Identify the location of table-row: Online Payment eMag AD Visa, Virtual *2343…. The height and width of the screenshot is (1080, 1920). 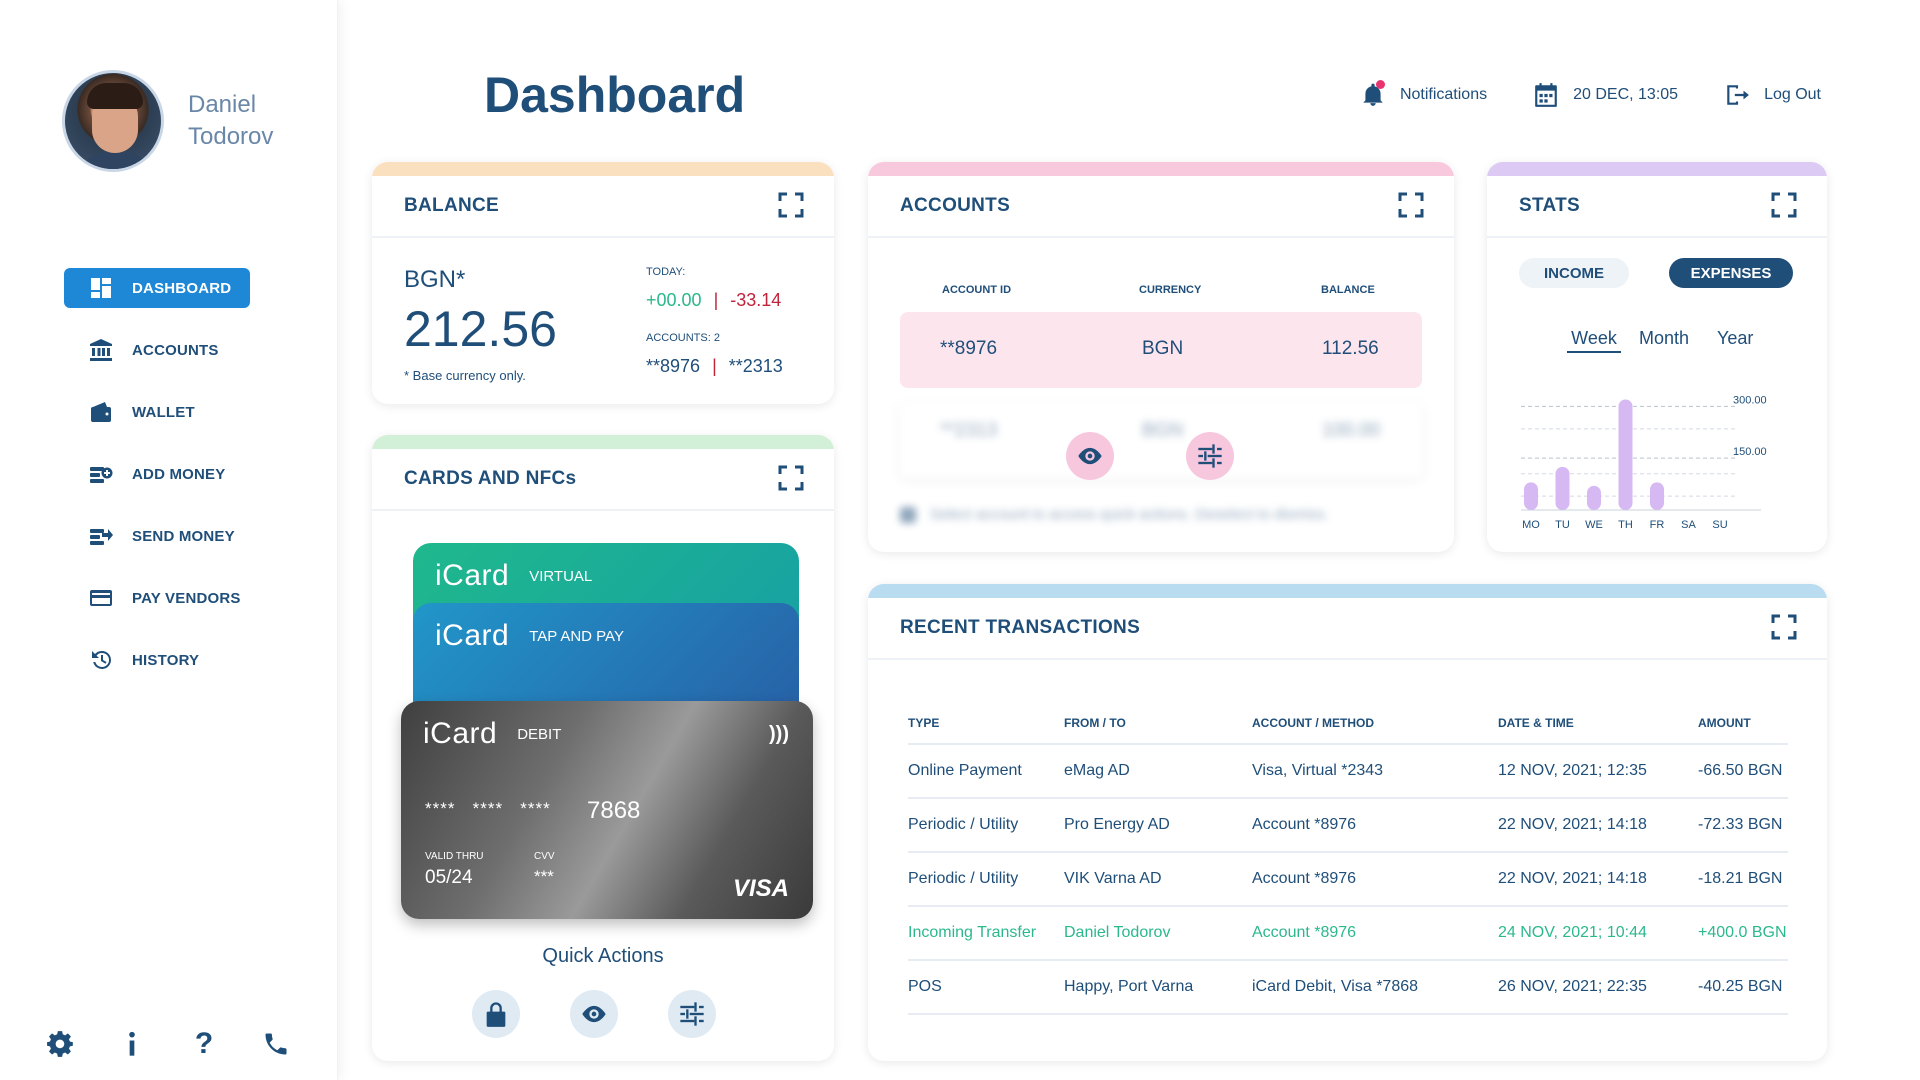
(1348, 771).